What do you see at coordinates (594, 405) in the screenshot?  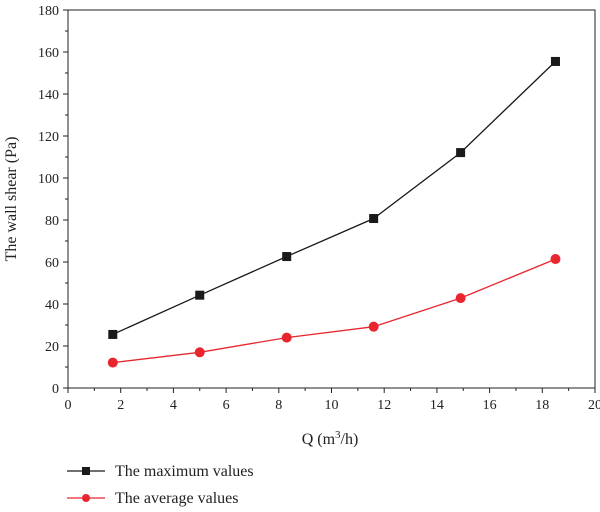 I see `x-tick-label: 20` at bounding box center [594, 405].